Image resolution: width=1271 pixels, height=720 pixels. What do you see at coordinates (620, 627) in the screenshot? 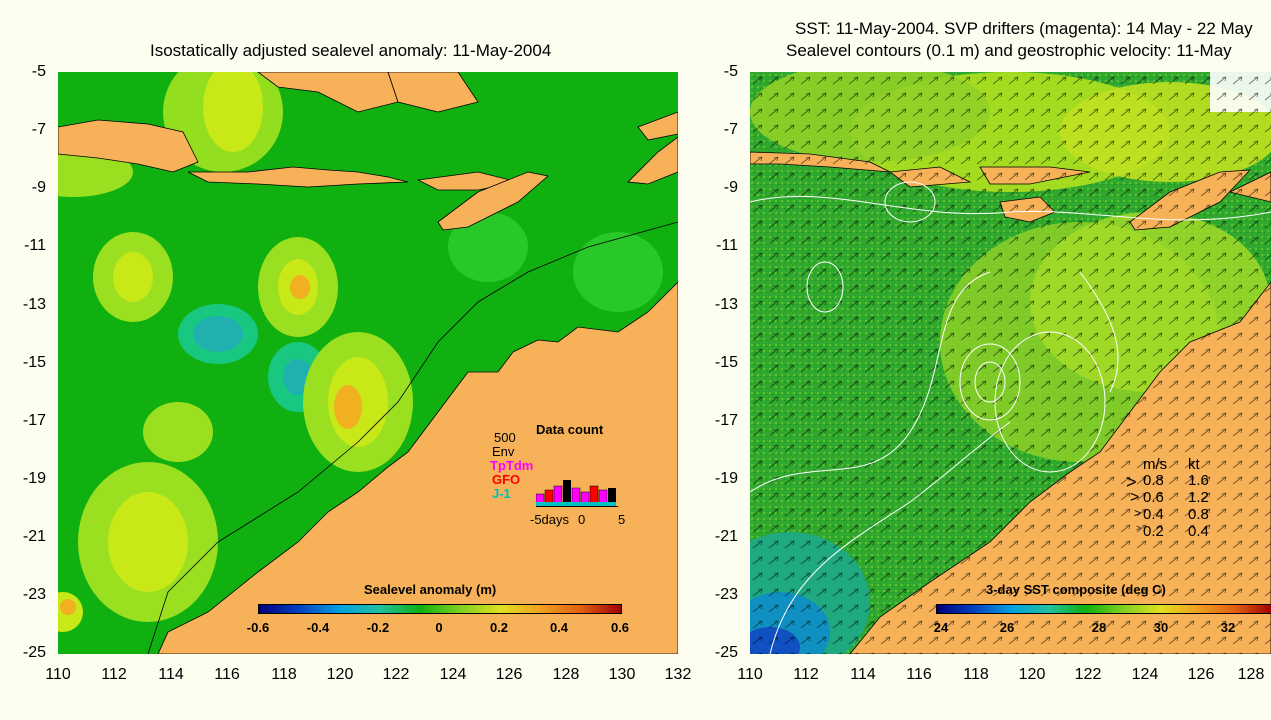
I see `sealevel-cbar-tick: 0.6` at bounding box center [620, 627].